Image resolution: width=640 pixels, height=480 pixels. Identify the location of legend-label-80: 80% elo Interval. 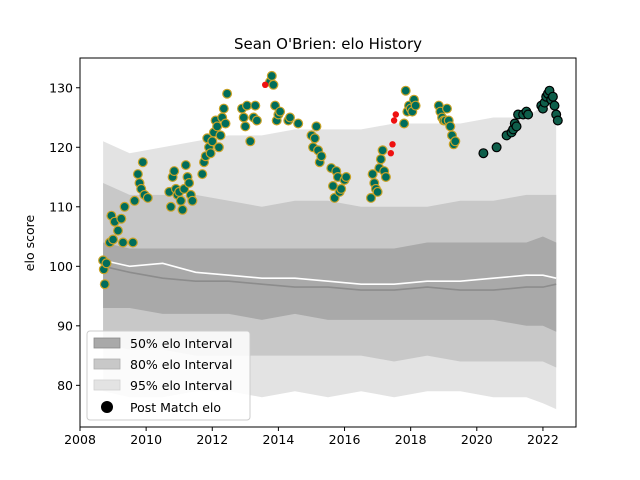
(181, 364).